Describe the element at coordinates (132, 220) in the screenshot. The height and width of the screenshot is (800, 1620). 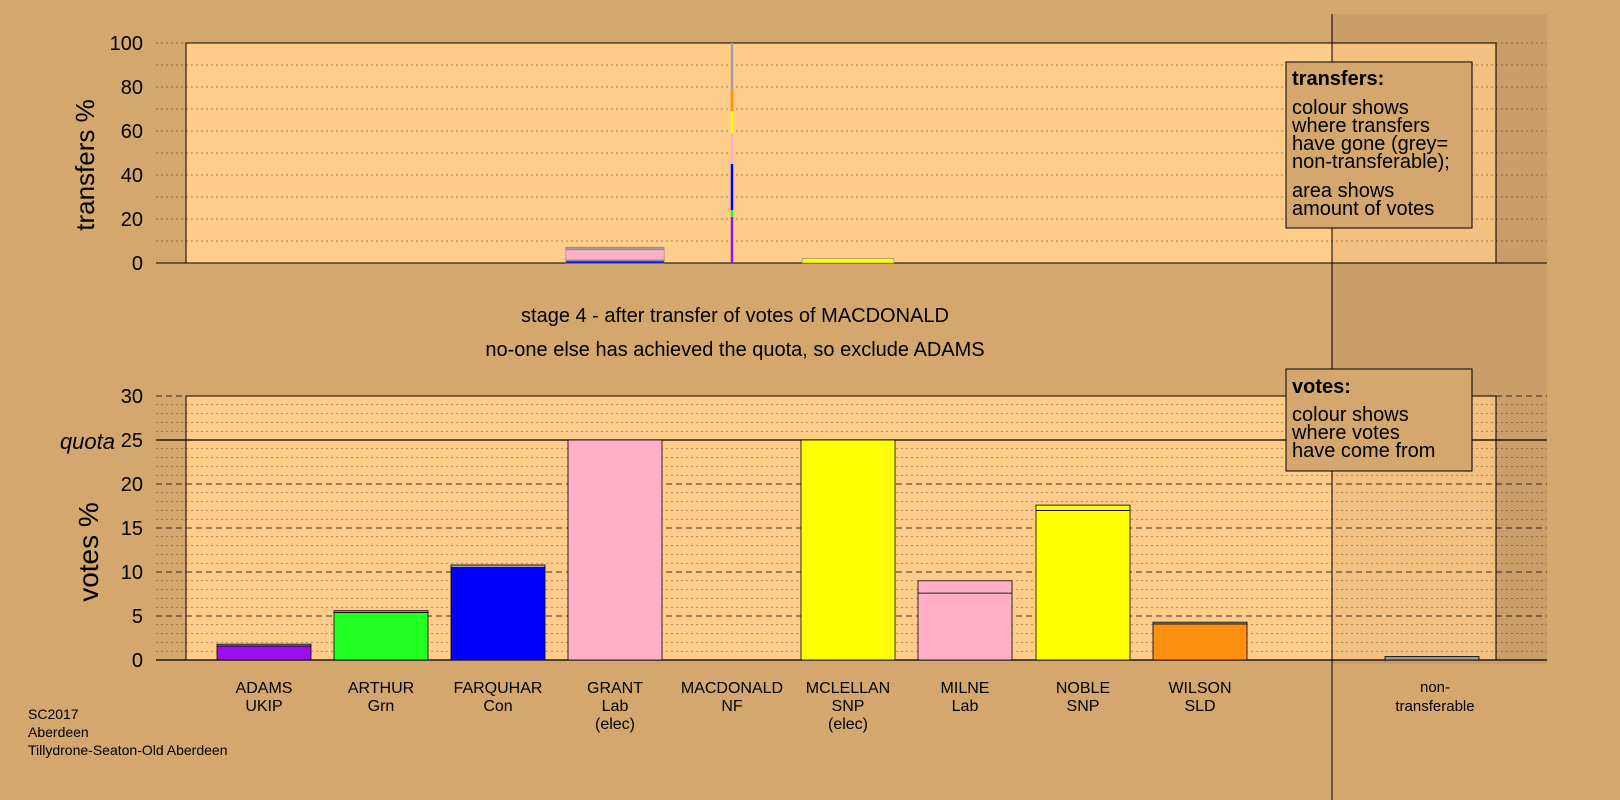
I see `transfers-y-tick-label: 20` at that location.